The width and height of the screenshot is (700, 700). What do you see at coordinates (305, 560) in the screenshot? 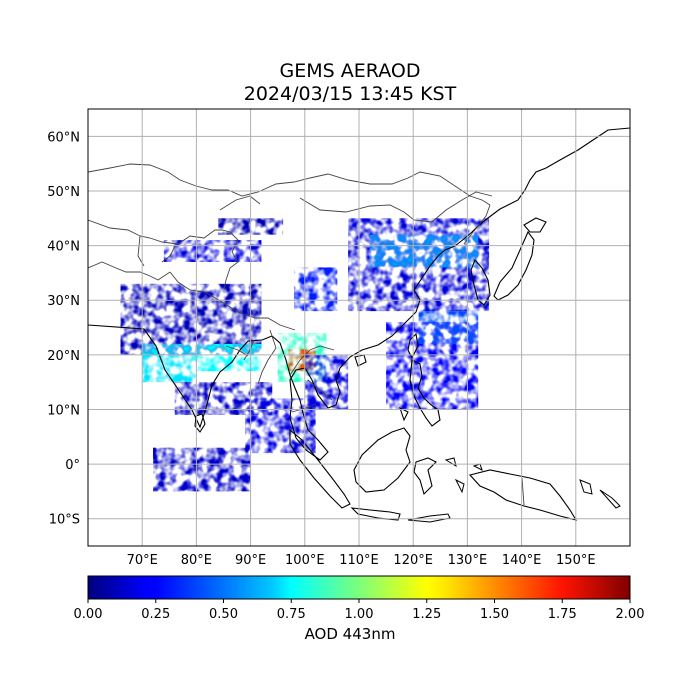
I see `lon-tick-label: 100°E` at bounding box center [305, 560].